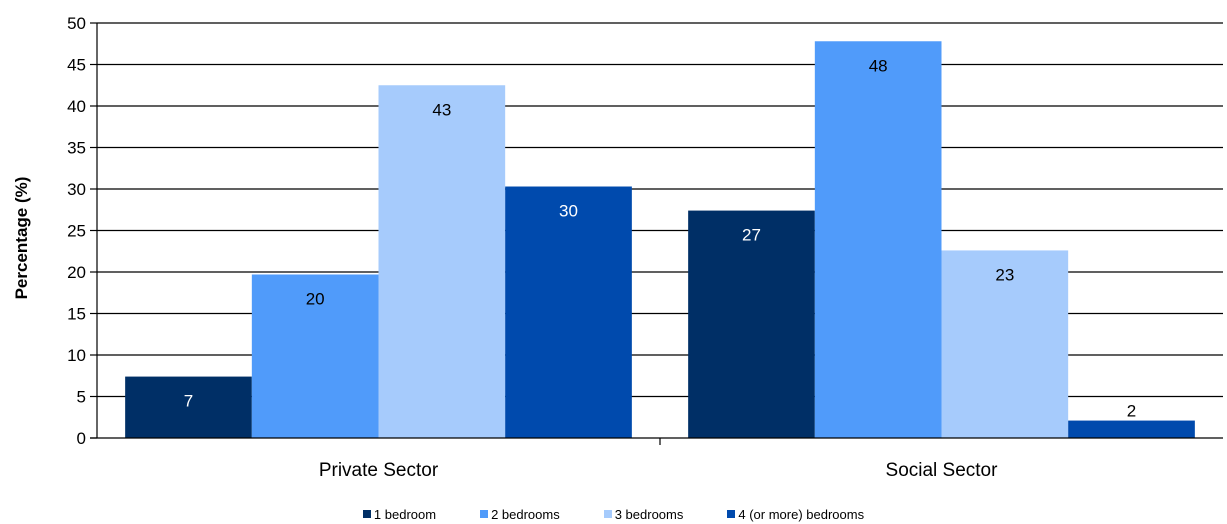 The height and width of the screenshot is (524, 1227). I want to click on data-label: 27, so click(751, 235).